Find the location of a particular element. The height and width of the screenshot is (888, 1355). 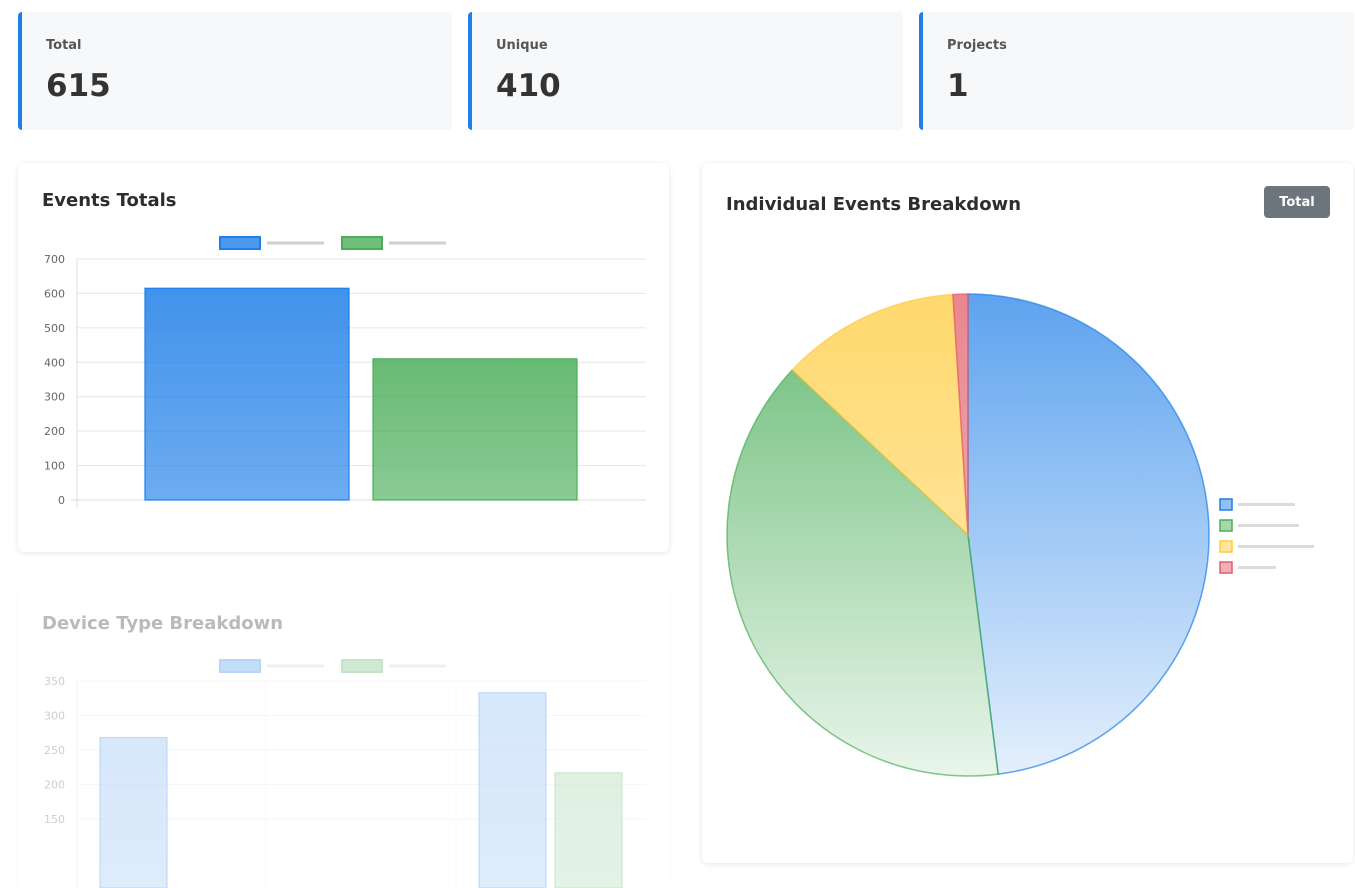

panel-title: Events Totals is located at coordinates (109, 200).